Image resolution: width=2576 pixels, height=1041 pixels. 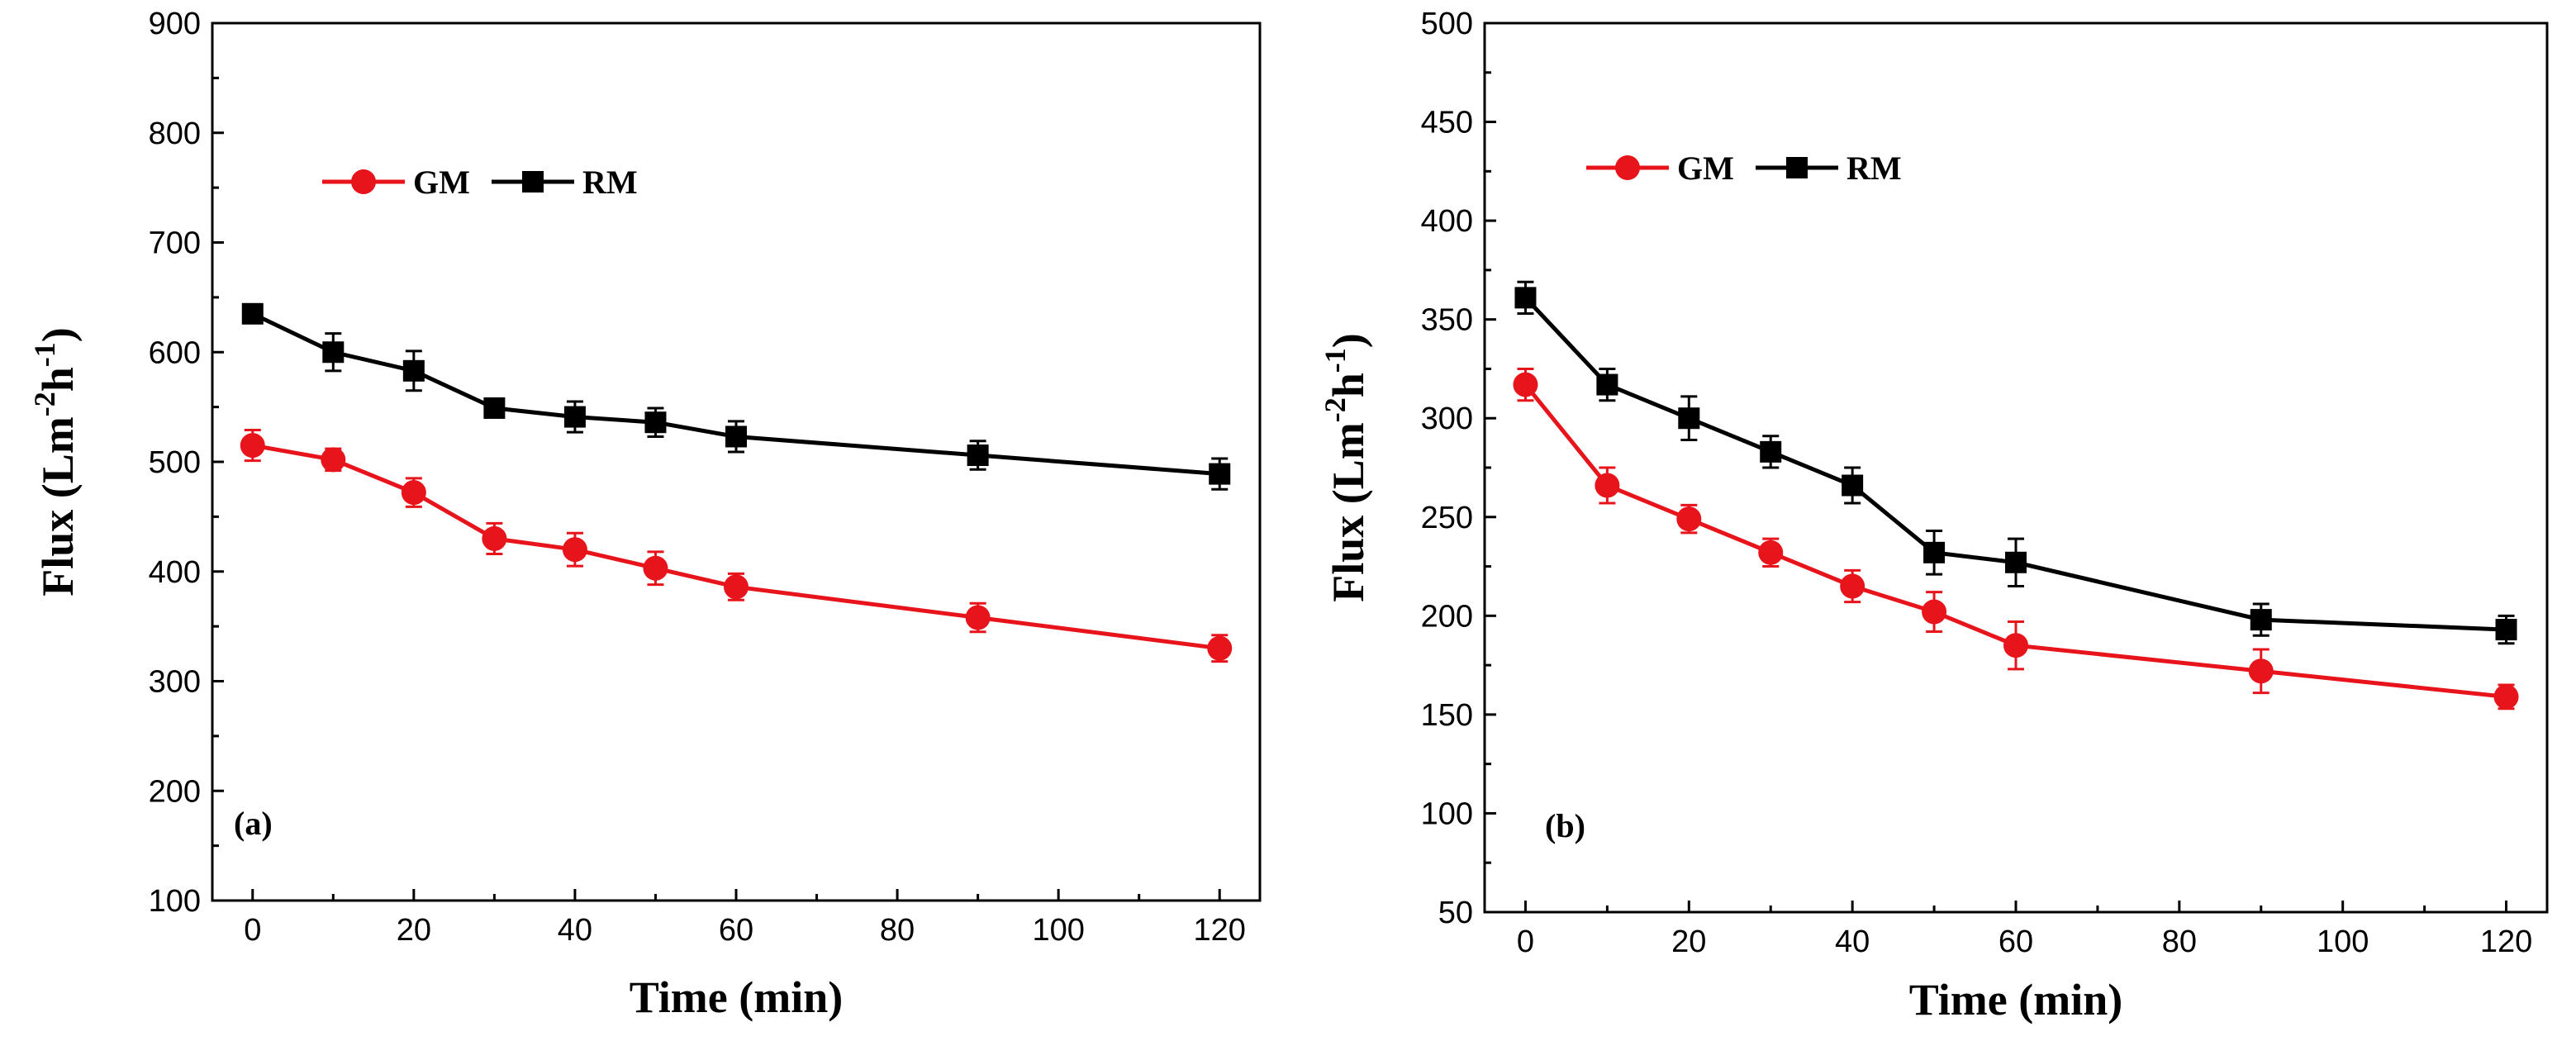 What do you see at coordinates (1565, 825) in the screenshot?
I see `panel-label: (b)` at bounding box center [1565, 825].